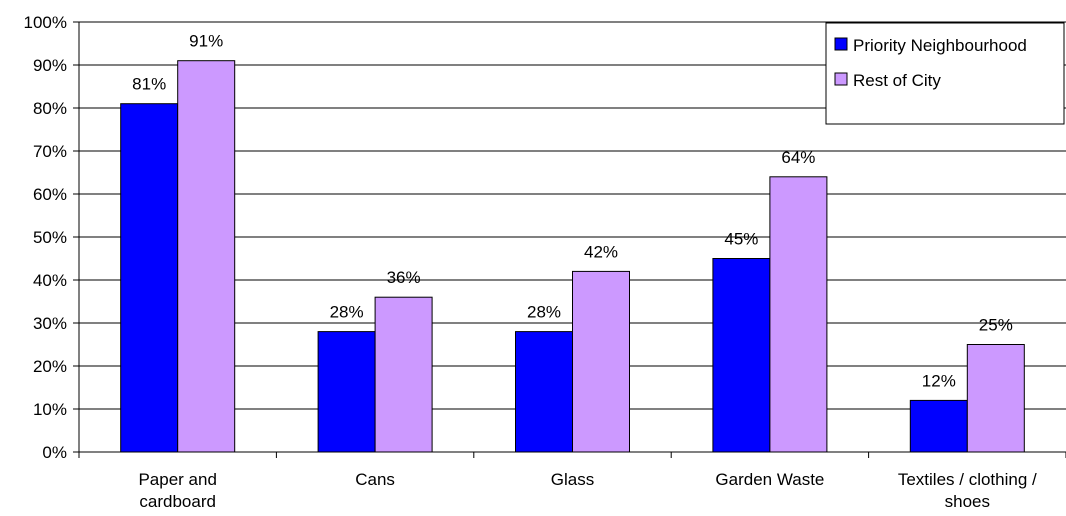  What do you see at coordinates (404, 277) in the screenshot?
I see `data-label-rest-of-city-cans: 36%` at bounding box center [404, 277].